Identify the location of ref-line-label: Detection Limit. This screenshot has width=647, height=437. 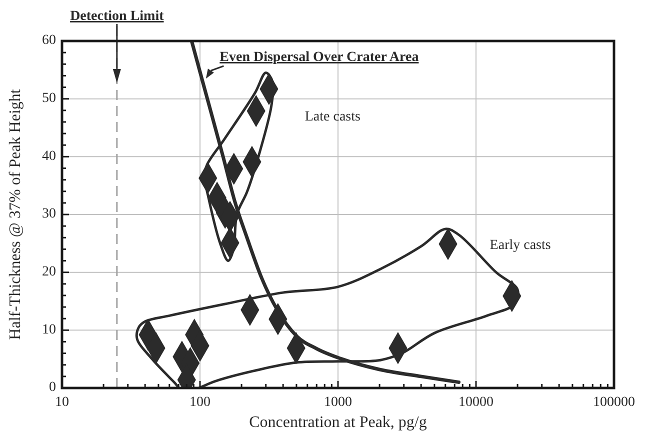
(117, 16).